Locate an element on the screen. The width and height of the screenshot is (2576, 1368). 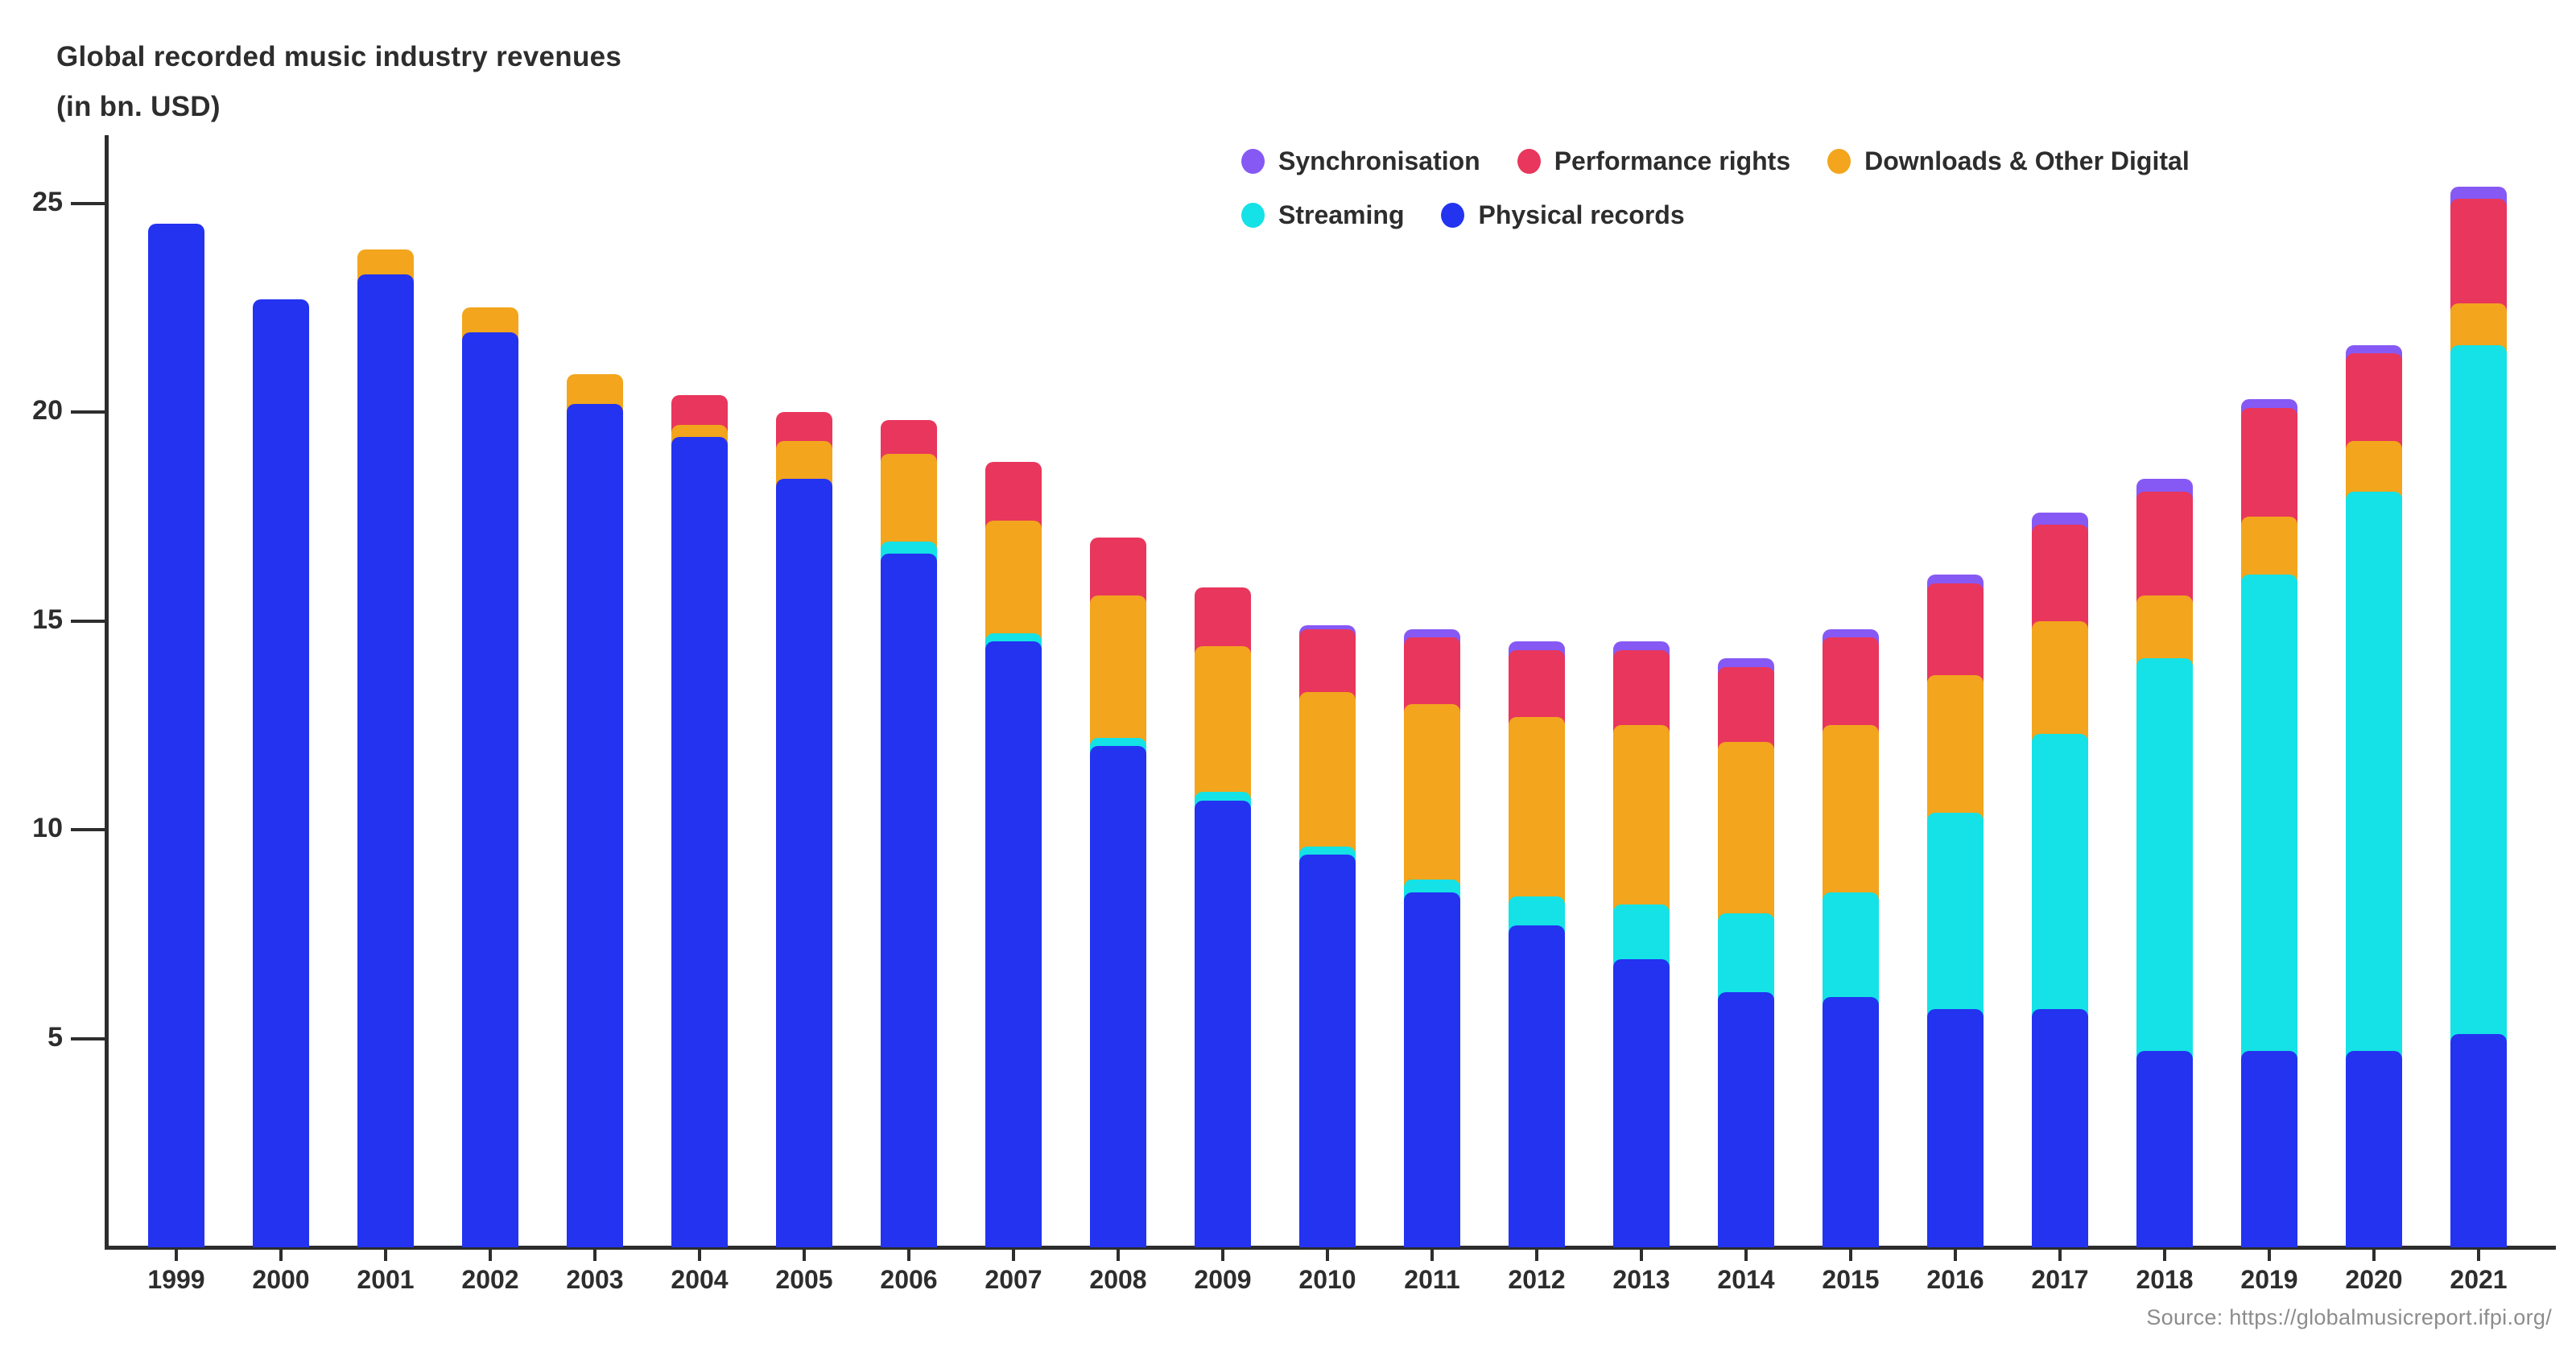
bar-2005 is located at coordinates (804, 829).